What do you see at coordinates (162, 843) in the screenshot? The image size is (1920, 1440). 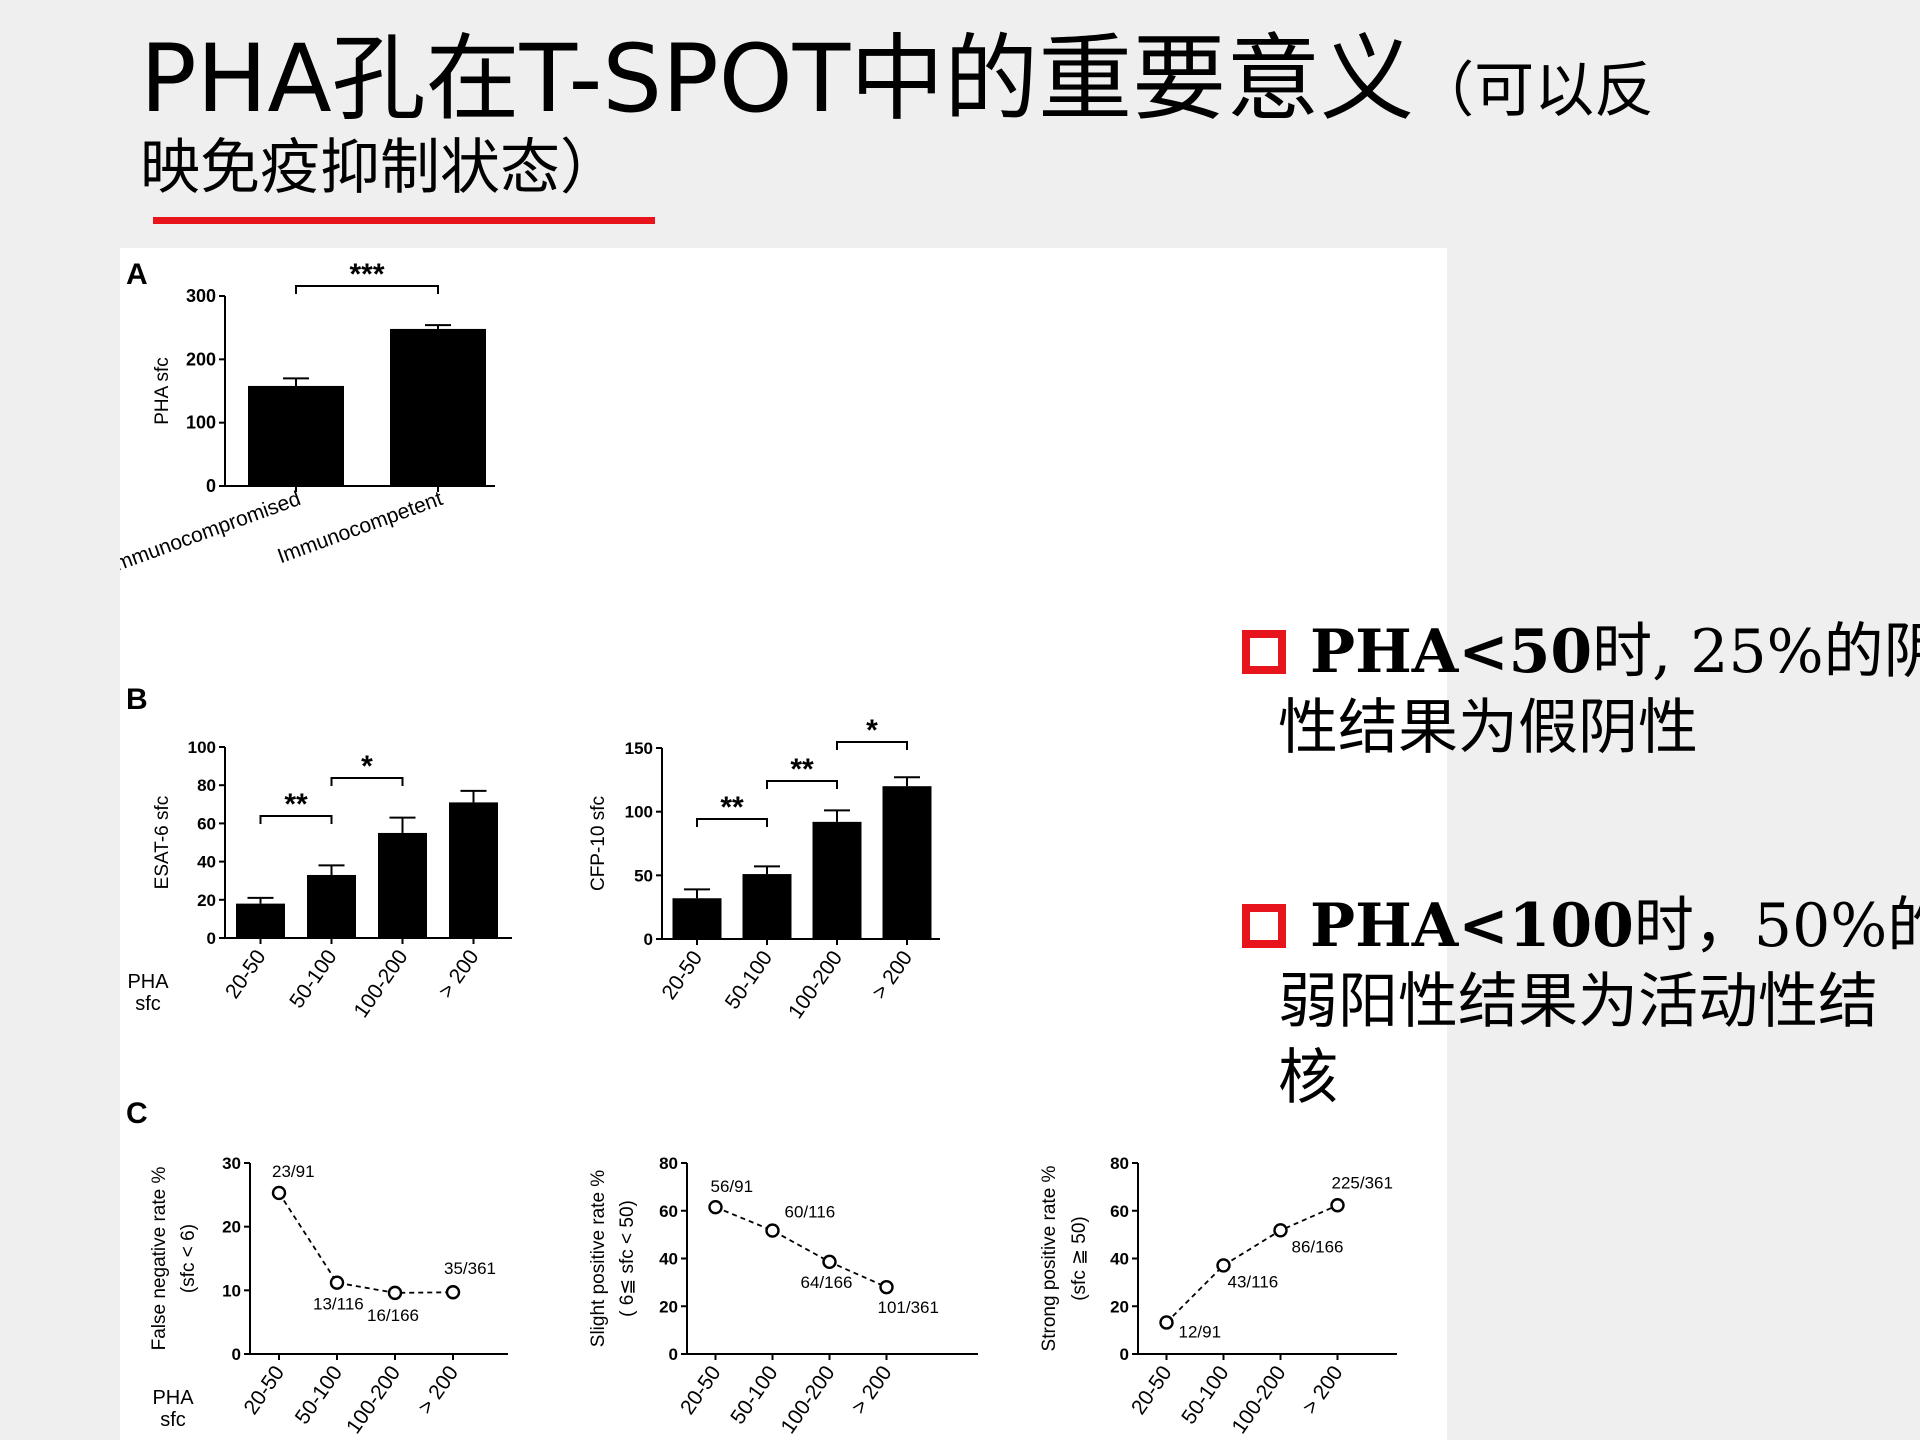 I see `y-axis-label: ESAT-6 sfc` at bounding box center [162, 843].